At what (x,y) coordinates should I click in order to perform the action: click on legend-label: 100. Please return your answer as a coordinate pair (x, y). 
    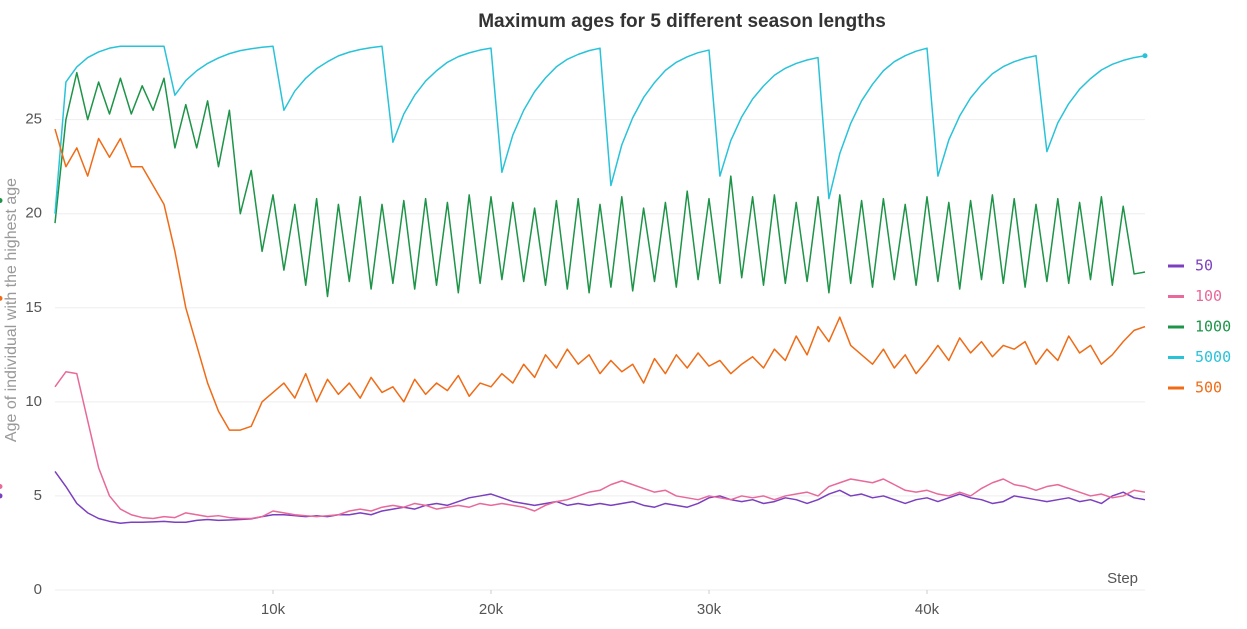
    Looking at the image, I should click on (1208, 296).